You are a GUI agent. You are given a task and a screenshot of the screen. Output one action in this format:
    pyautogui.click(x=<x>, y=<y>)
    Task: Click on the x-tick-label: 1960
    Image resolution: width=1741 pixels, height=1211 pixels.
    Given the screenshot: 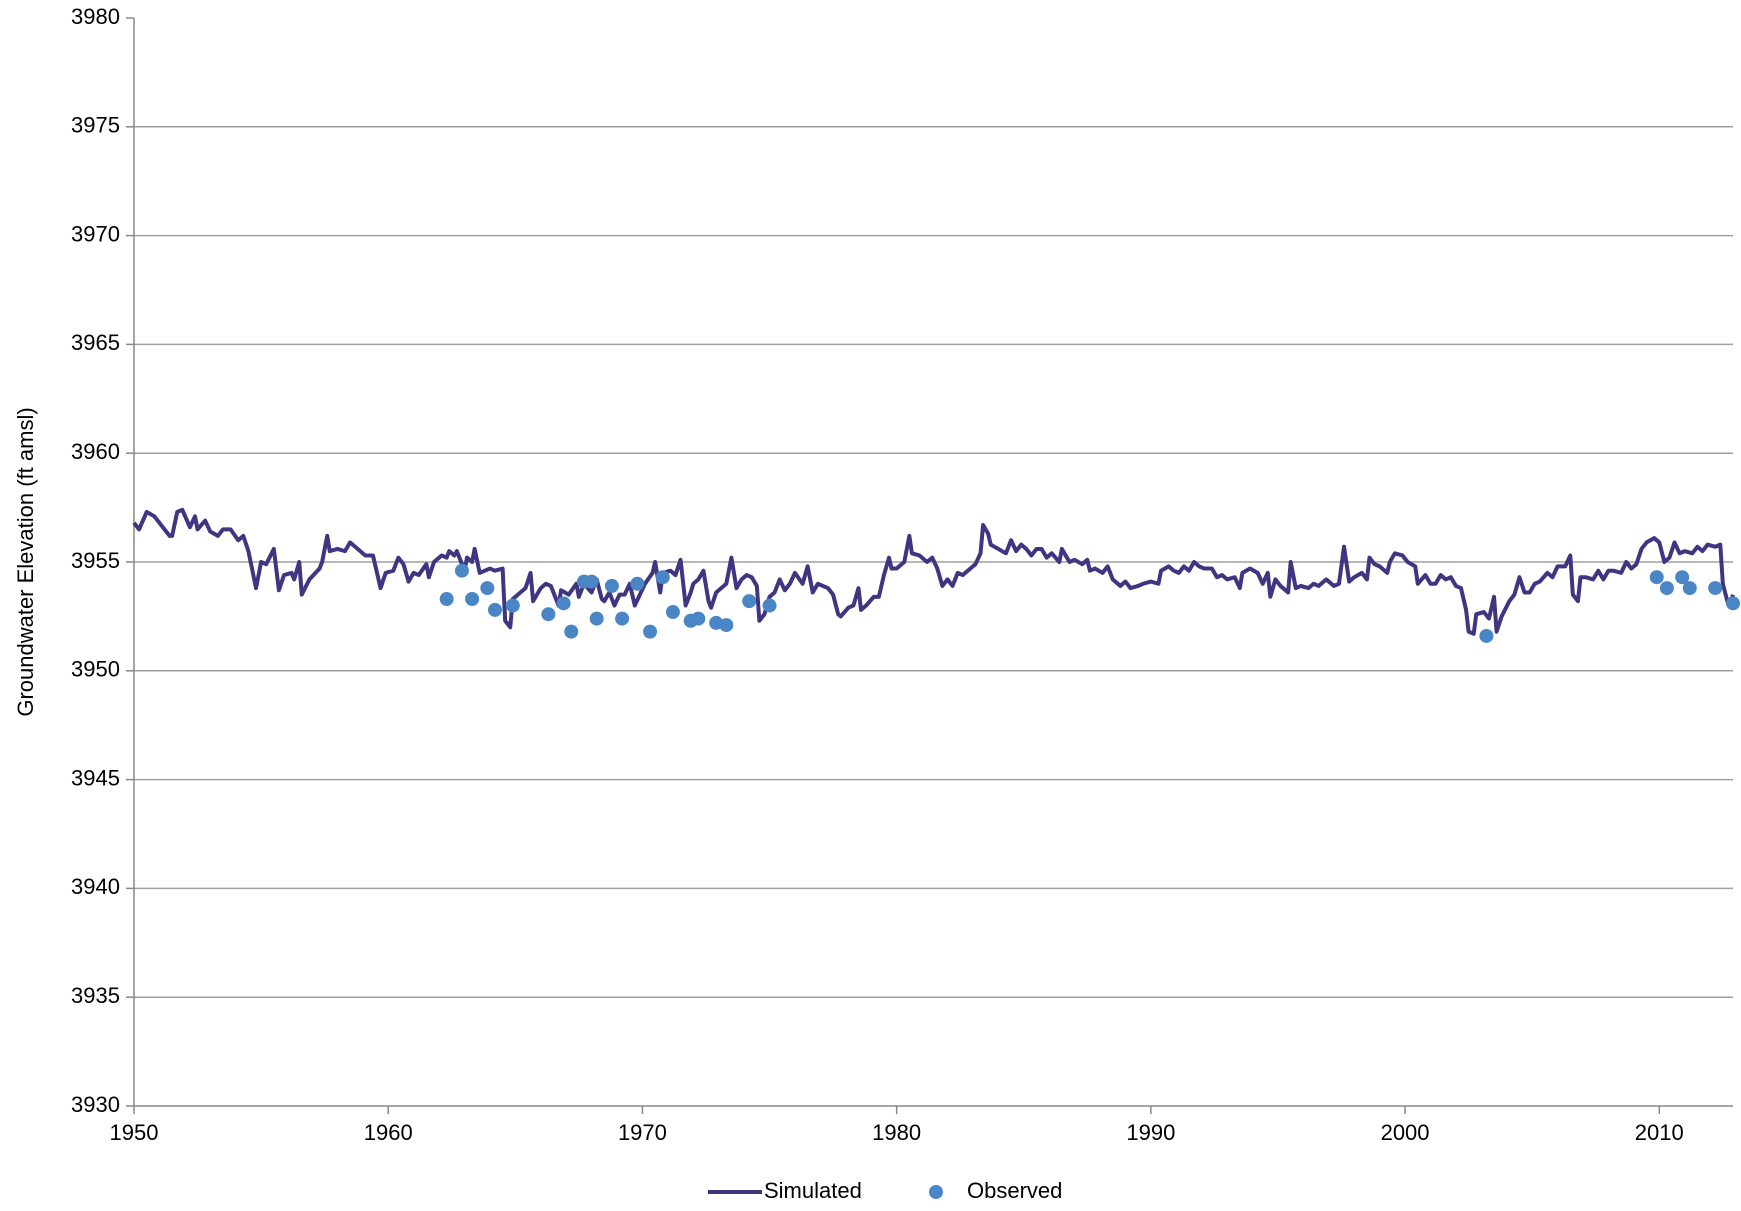 What is the action you would take?
    pyautogui.click(x=388, y=1132)
    